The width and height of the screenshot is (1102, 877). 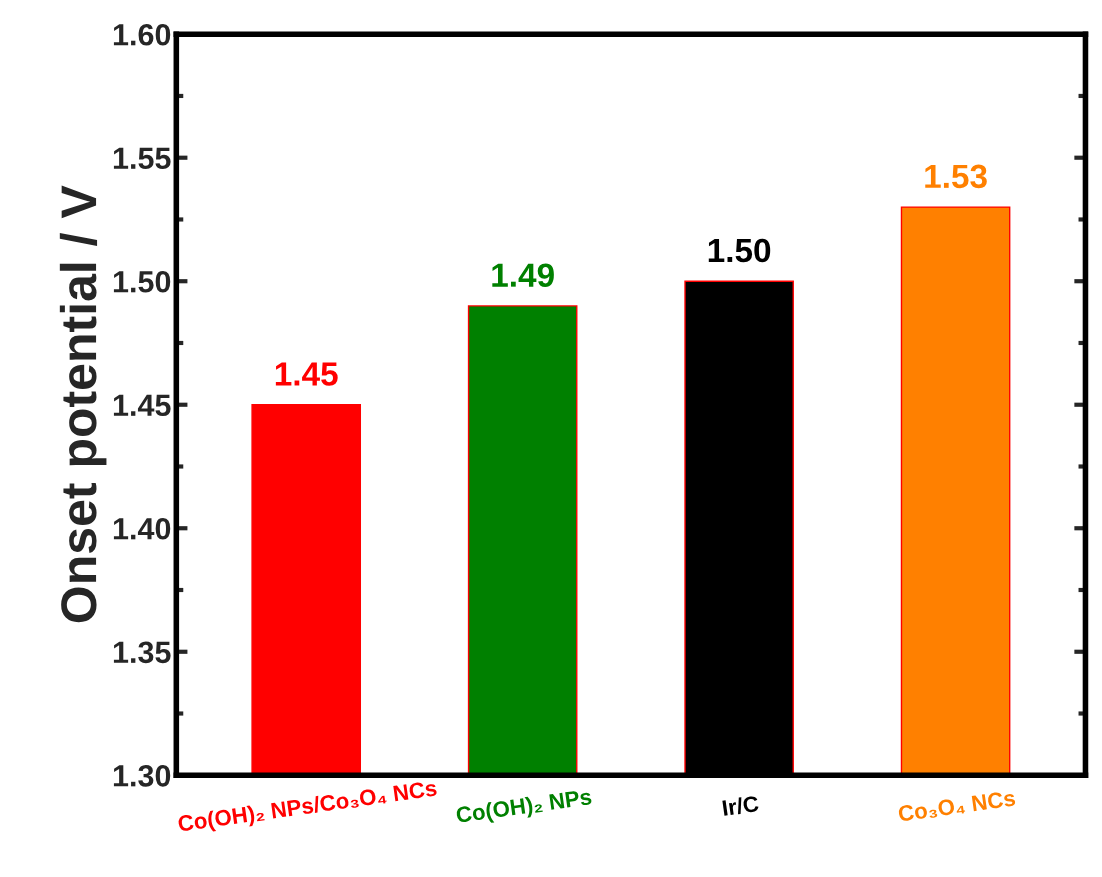 What do you see at coordinates (956, 806) in the screenshot?
I see `x-tick-label: Co₃O₄ NCs` at bounding box center [956, 806].